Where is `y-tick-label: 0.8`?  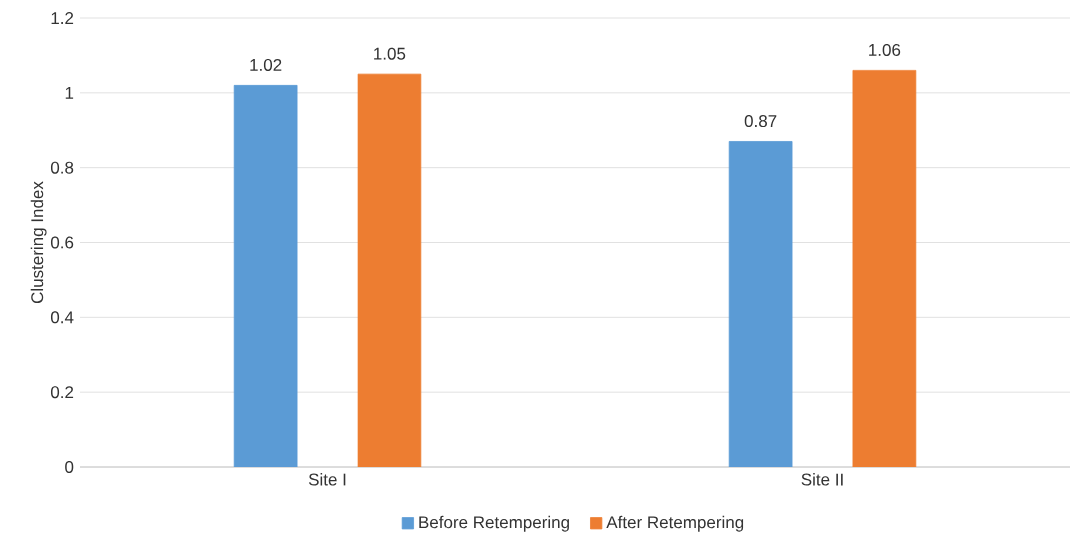
y-tick-label: 0.8 is located at coordinates (62, 167).